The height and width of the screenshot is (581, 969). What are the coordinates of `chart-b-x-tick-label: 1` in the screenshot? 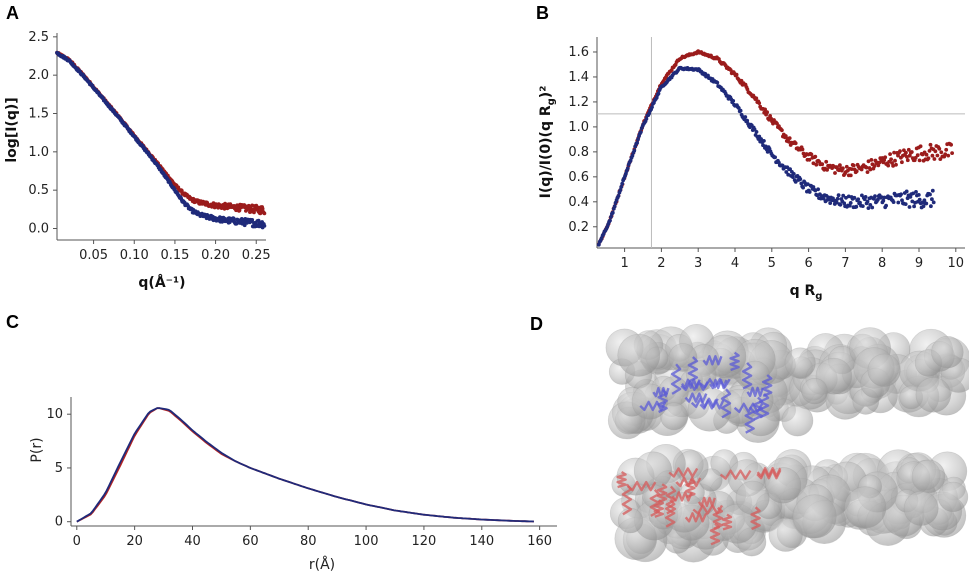 It's located at (624, 263).